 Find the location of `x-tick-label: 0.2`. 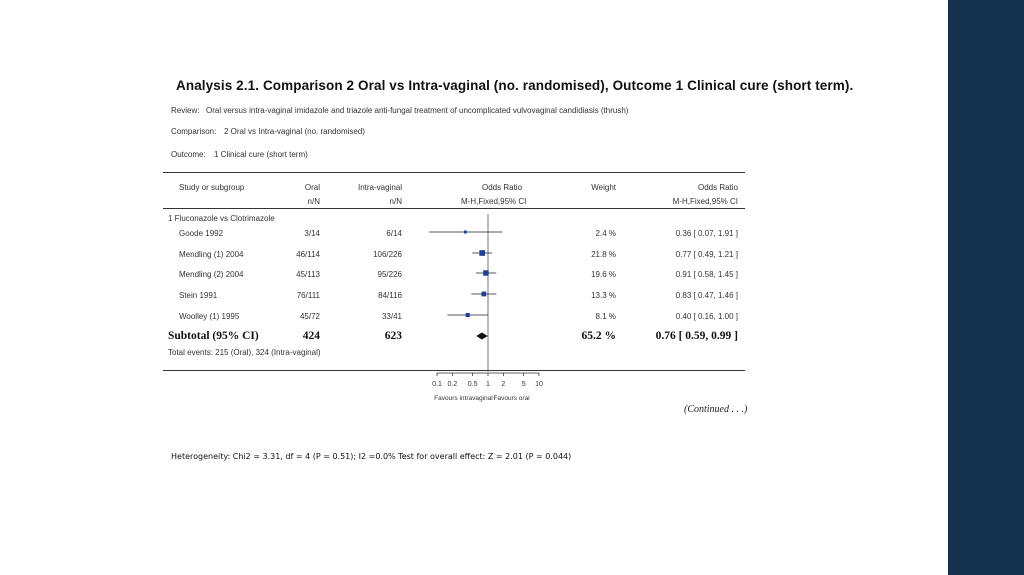

x-tick-label: 0.2 is located at coordinates (452, 384).